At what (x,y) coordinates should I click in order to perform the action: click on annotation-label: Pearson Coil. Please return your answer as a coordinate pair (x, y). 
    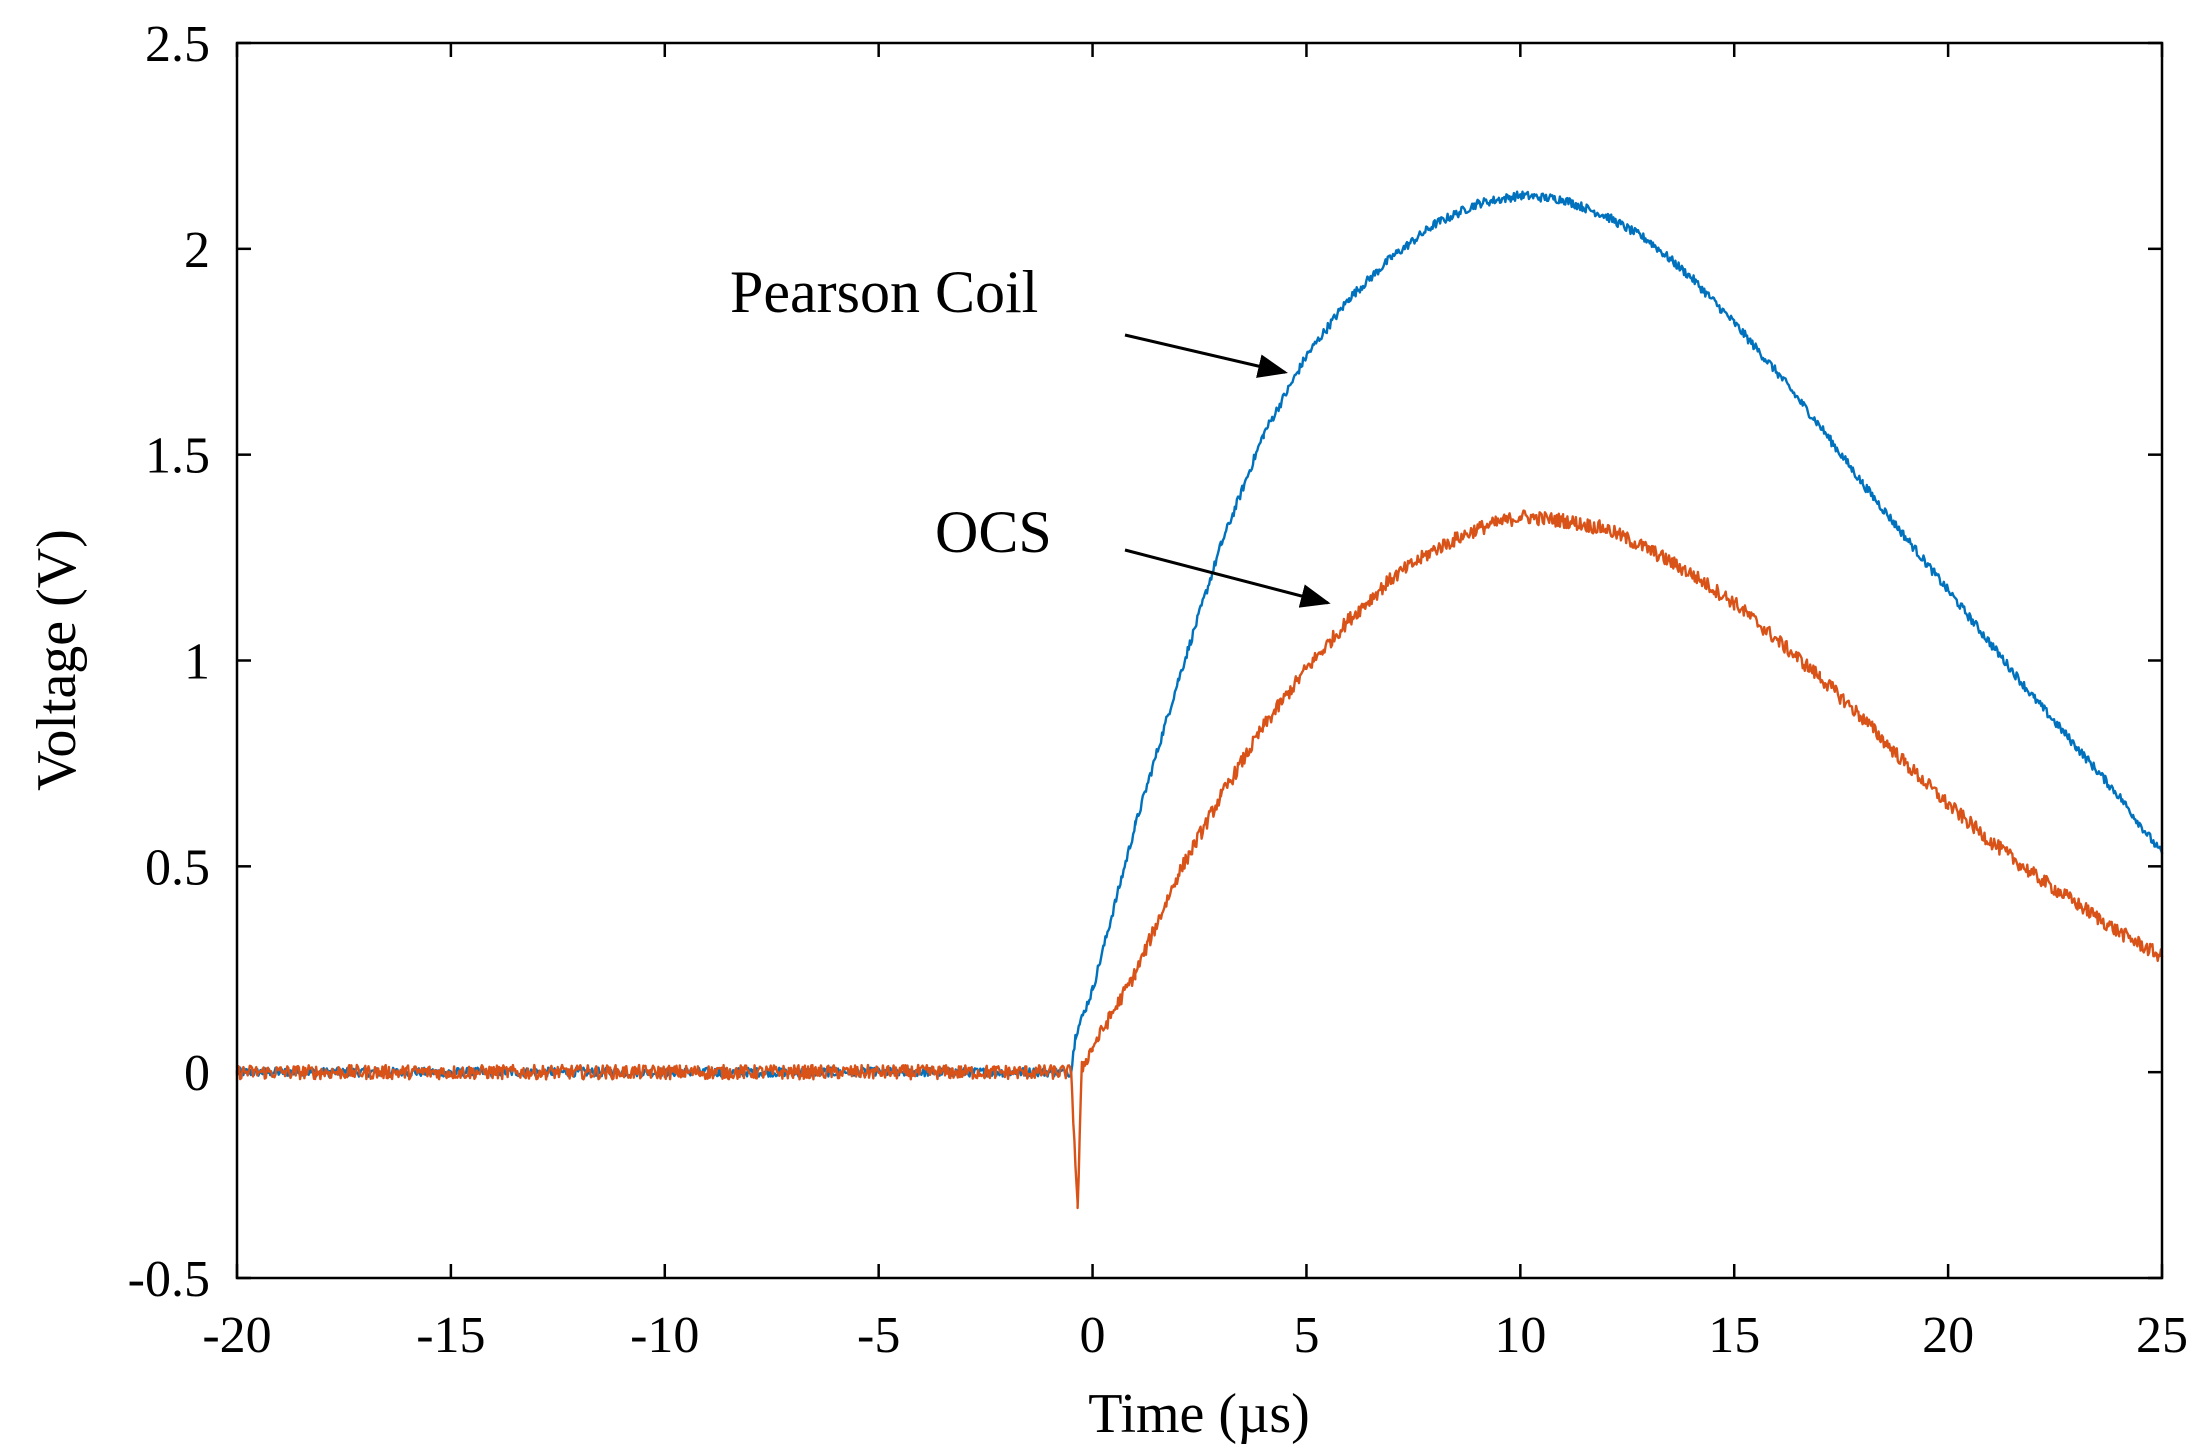
    Looking at the image, I should click on (884, 292).